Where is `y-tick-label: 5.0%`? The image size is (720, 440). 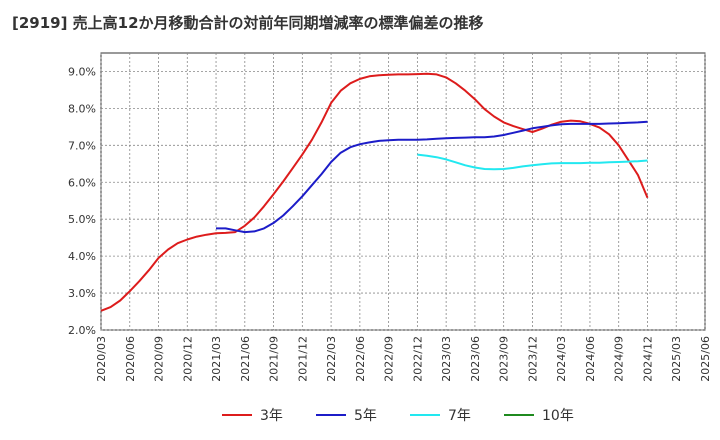 y-tick-label: 5.0% is located at coordinates (82, 219).